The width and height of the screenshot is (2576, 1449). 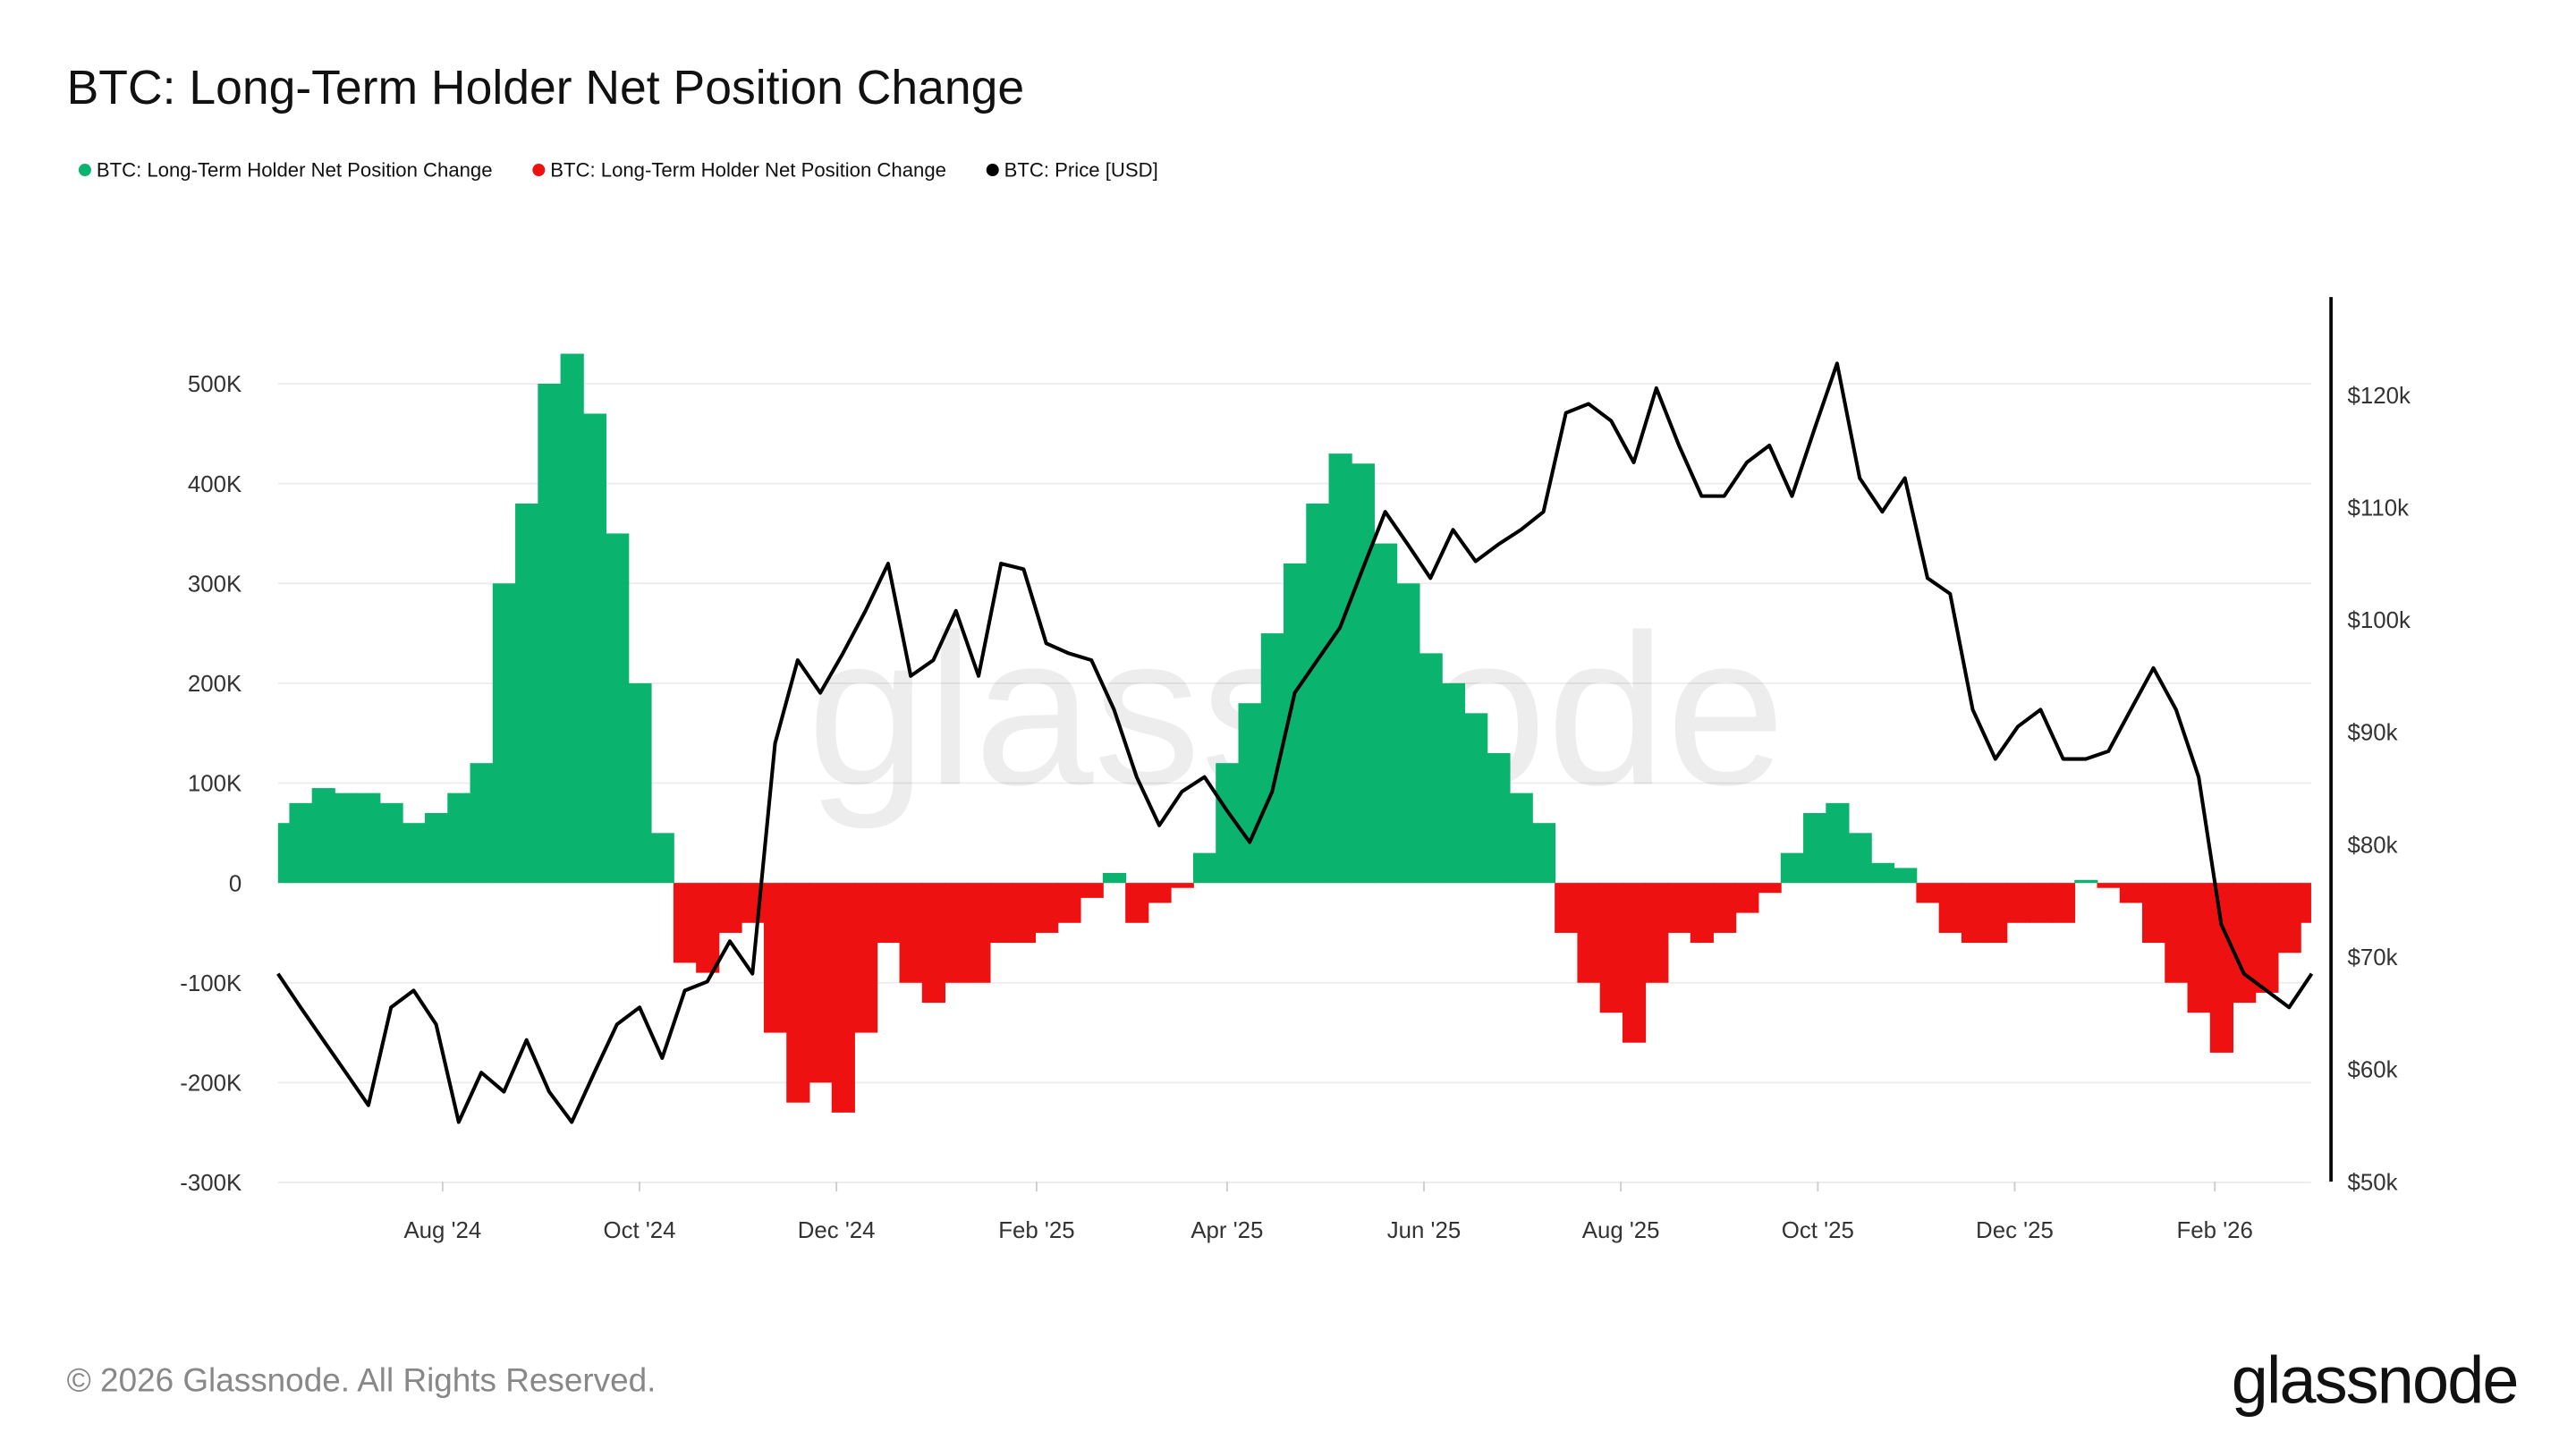 I want to click on y-right-tick-label: $70k, so click(x=2373, y=957).